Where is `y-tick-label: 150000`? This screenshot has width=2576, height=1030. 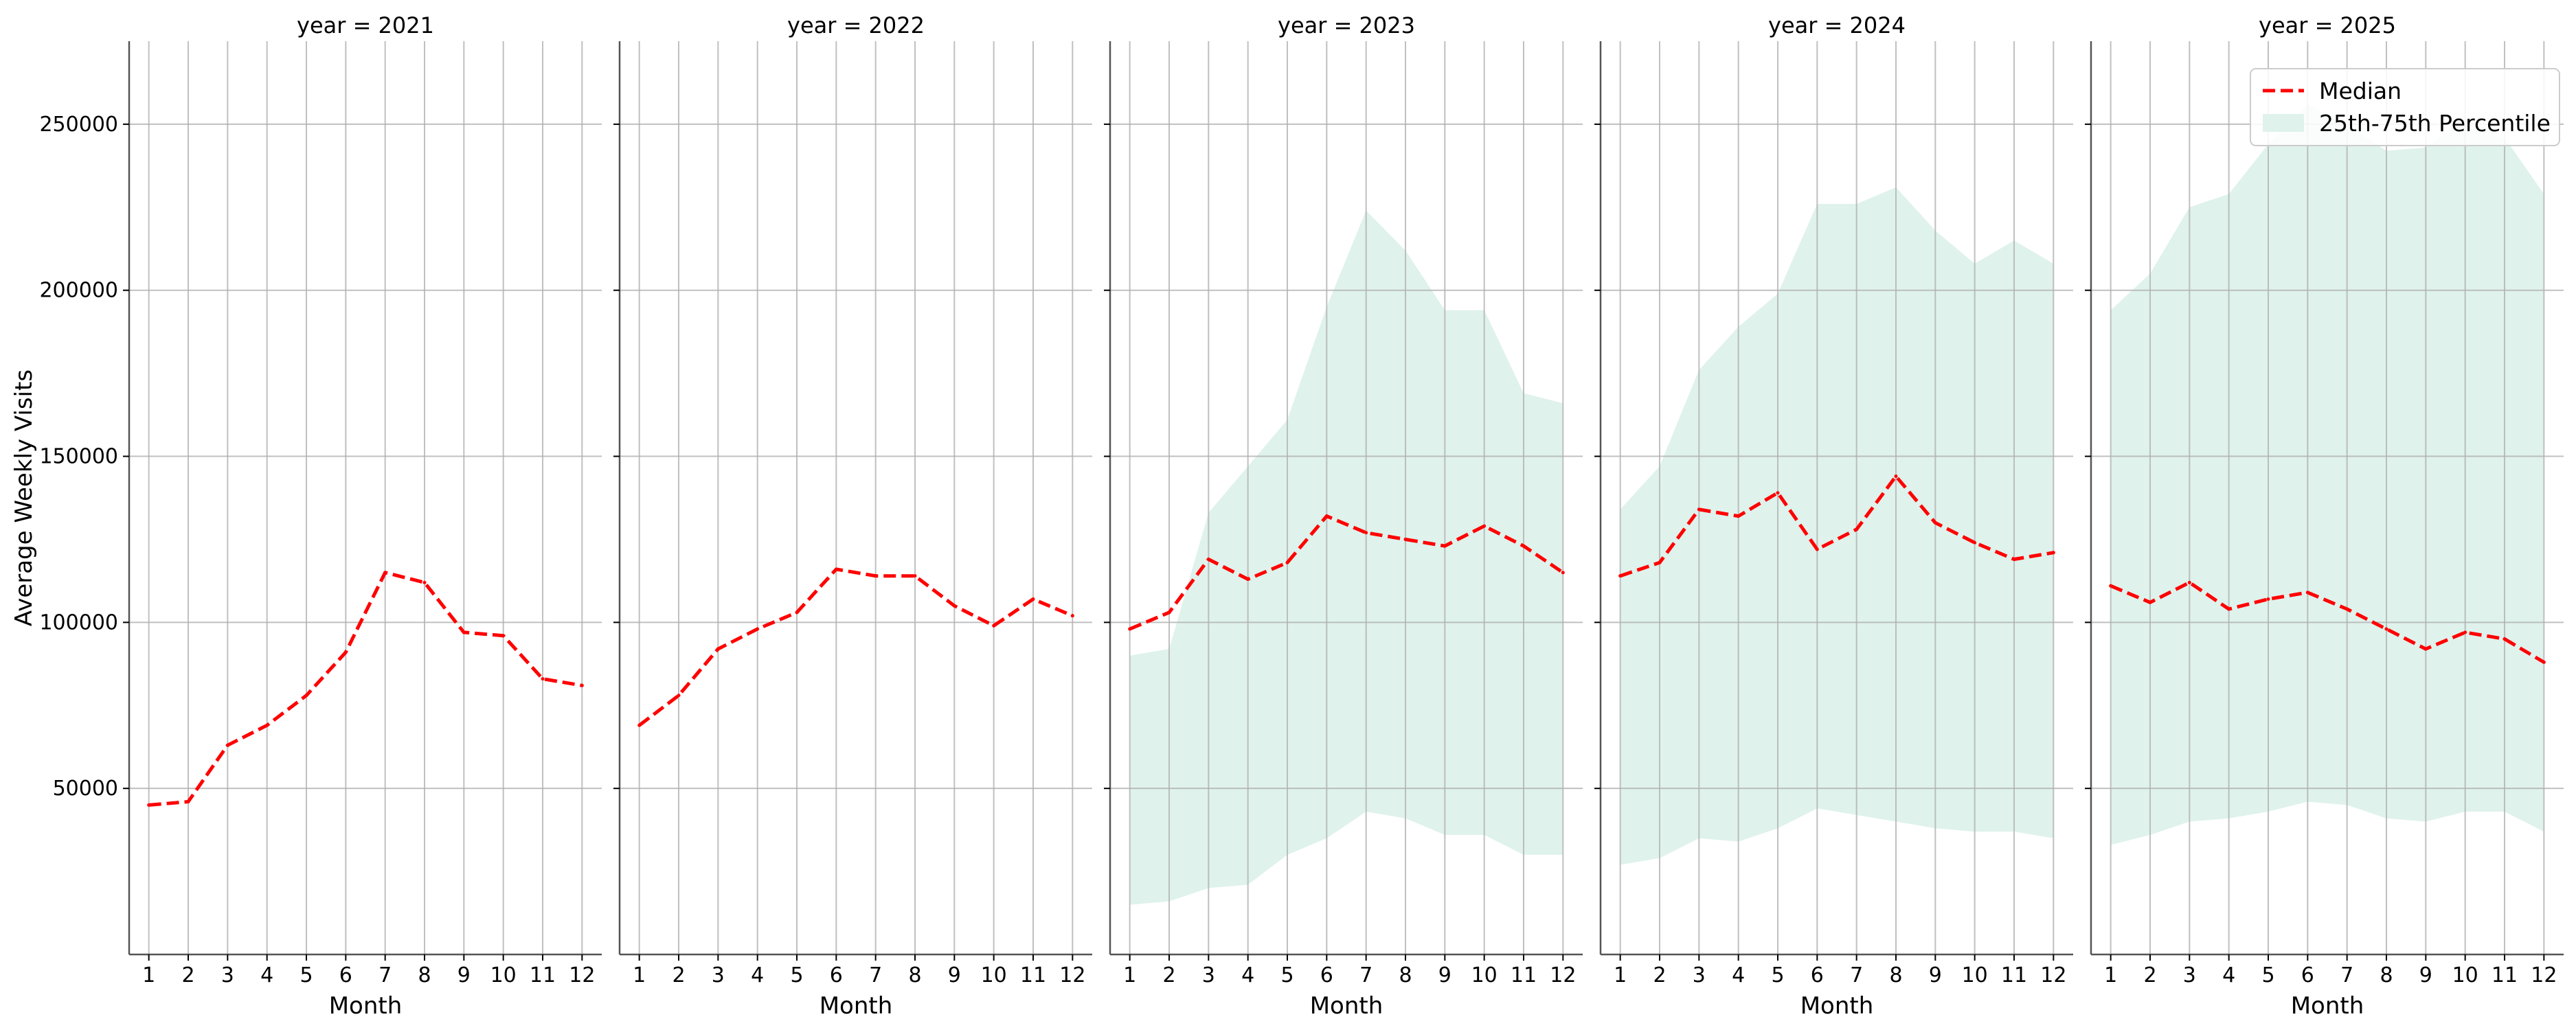 y-tick-label: 150000 is located at coordinates (78, 457).